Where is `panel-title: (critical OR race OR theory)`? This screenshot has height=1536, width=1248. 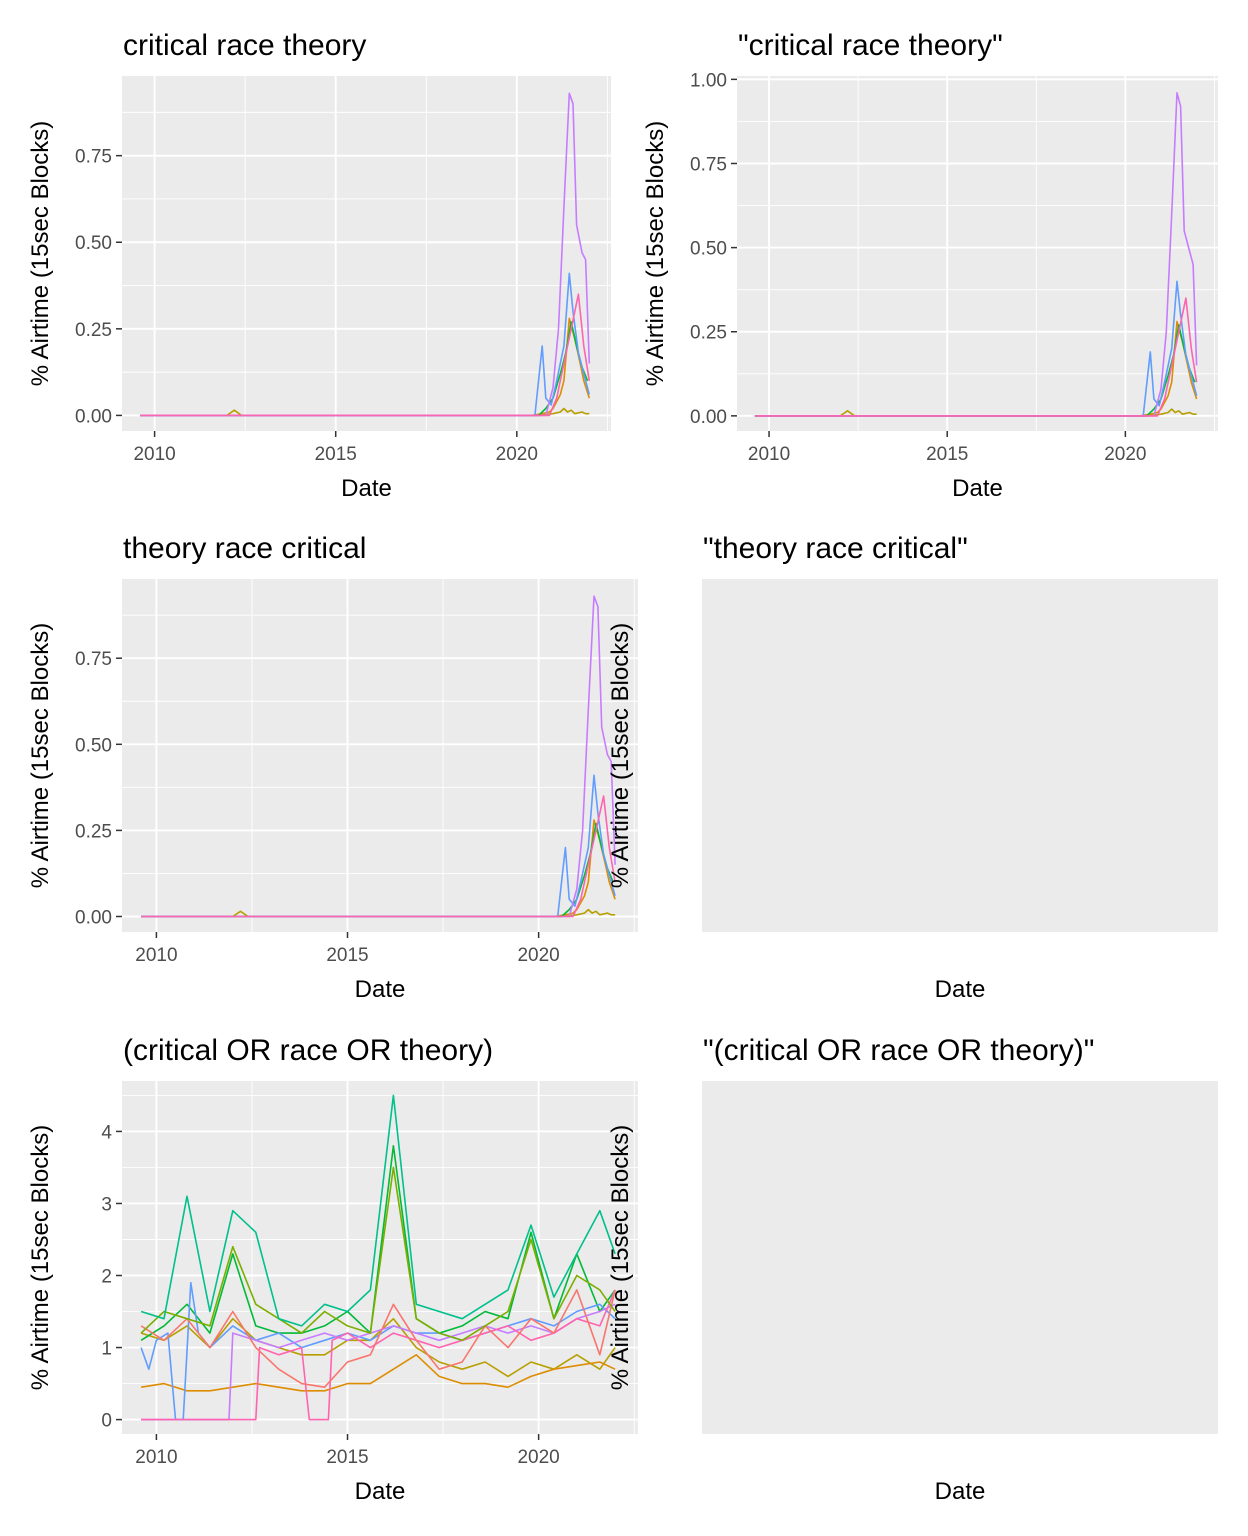
panel-title: (critical OR race OR theory) is located at coordinates (308, 1050).